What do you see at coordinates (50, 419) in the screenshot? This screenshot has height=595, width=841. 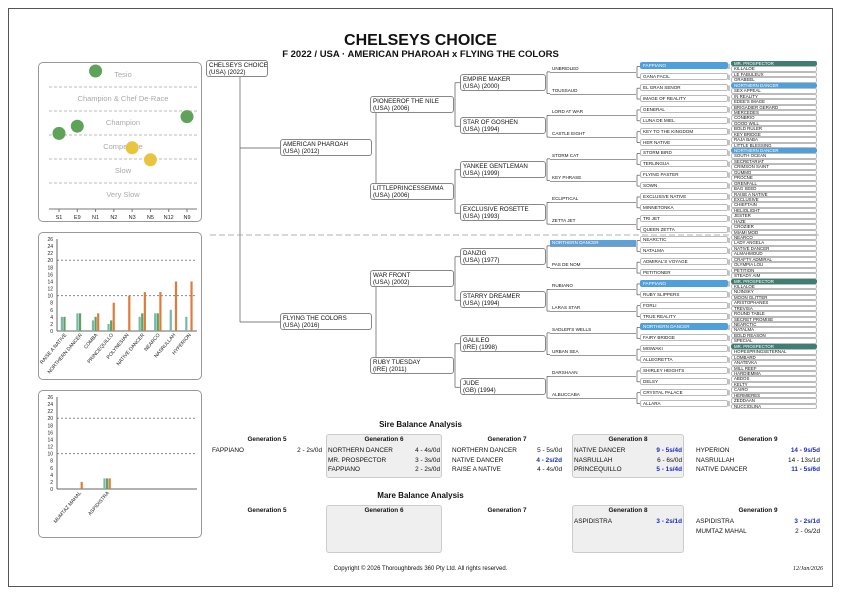 I see `y-tick-label: 20` at bounding box center [50, 419].